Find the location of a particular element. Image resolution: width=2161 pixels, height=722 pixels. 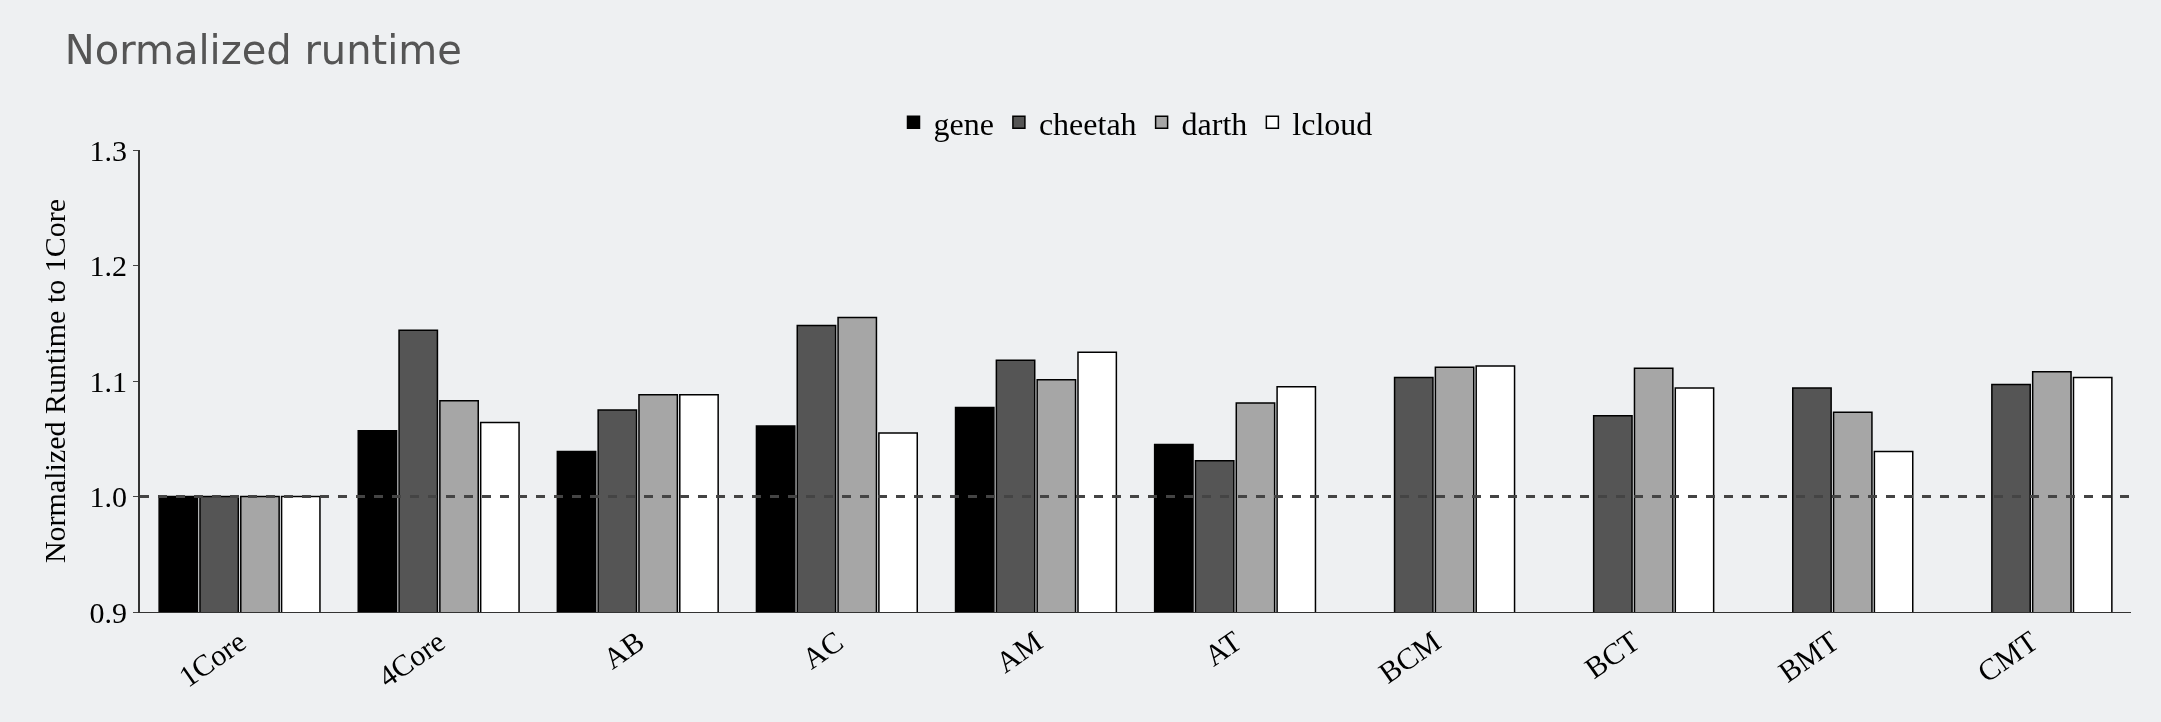

y-tick-label: 1.3 is located at coordinates (108, 150).